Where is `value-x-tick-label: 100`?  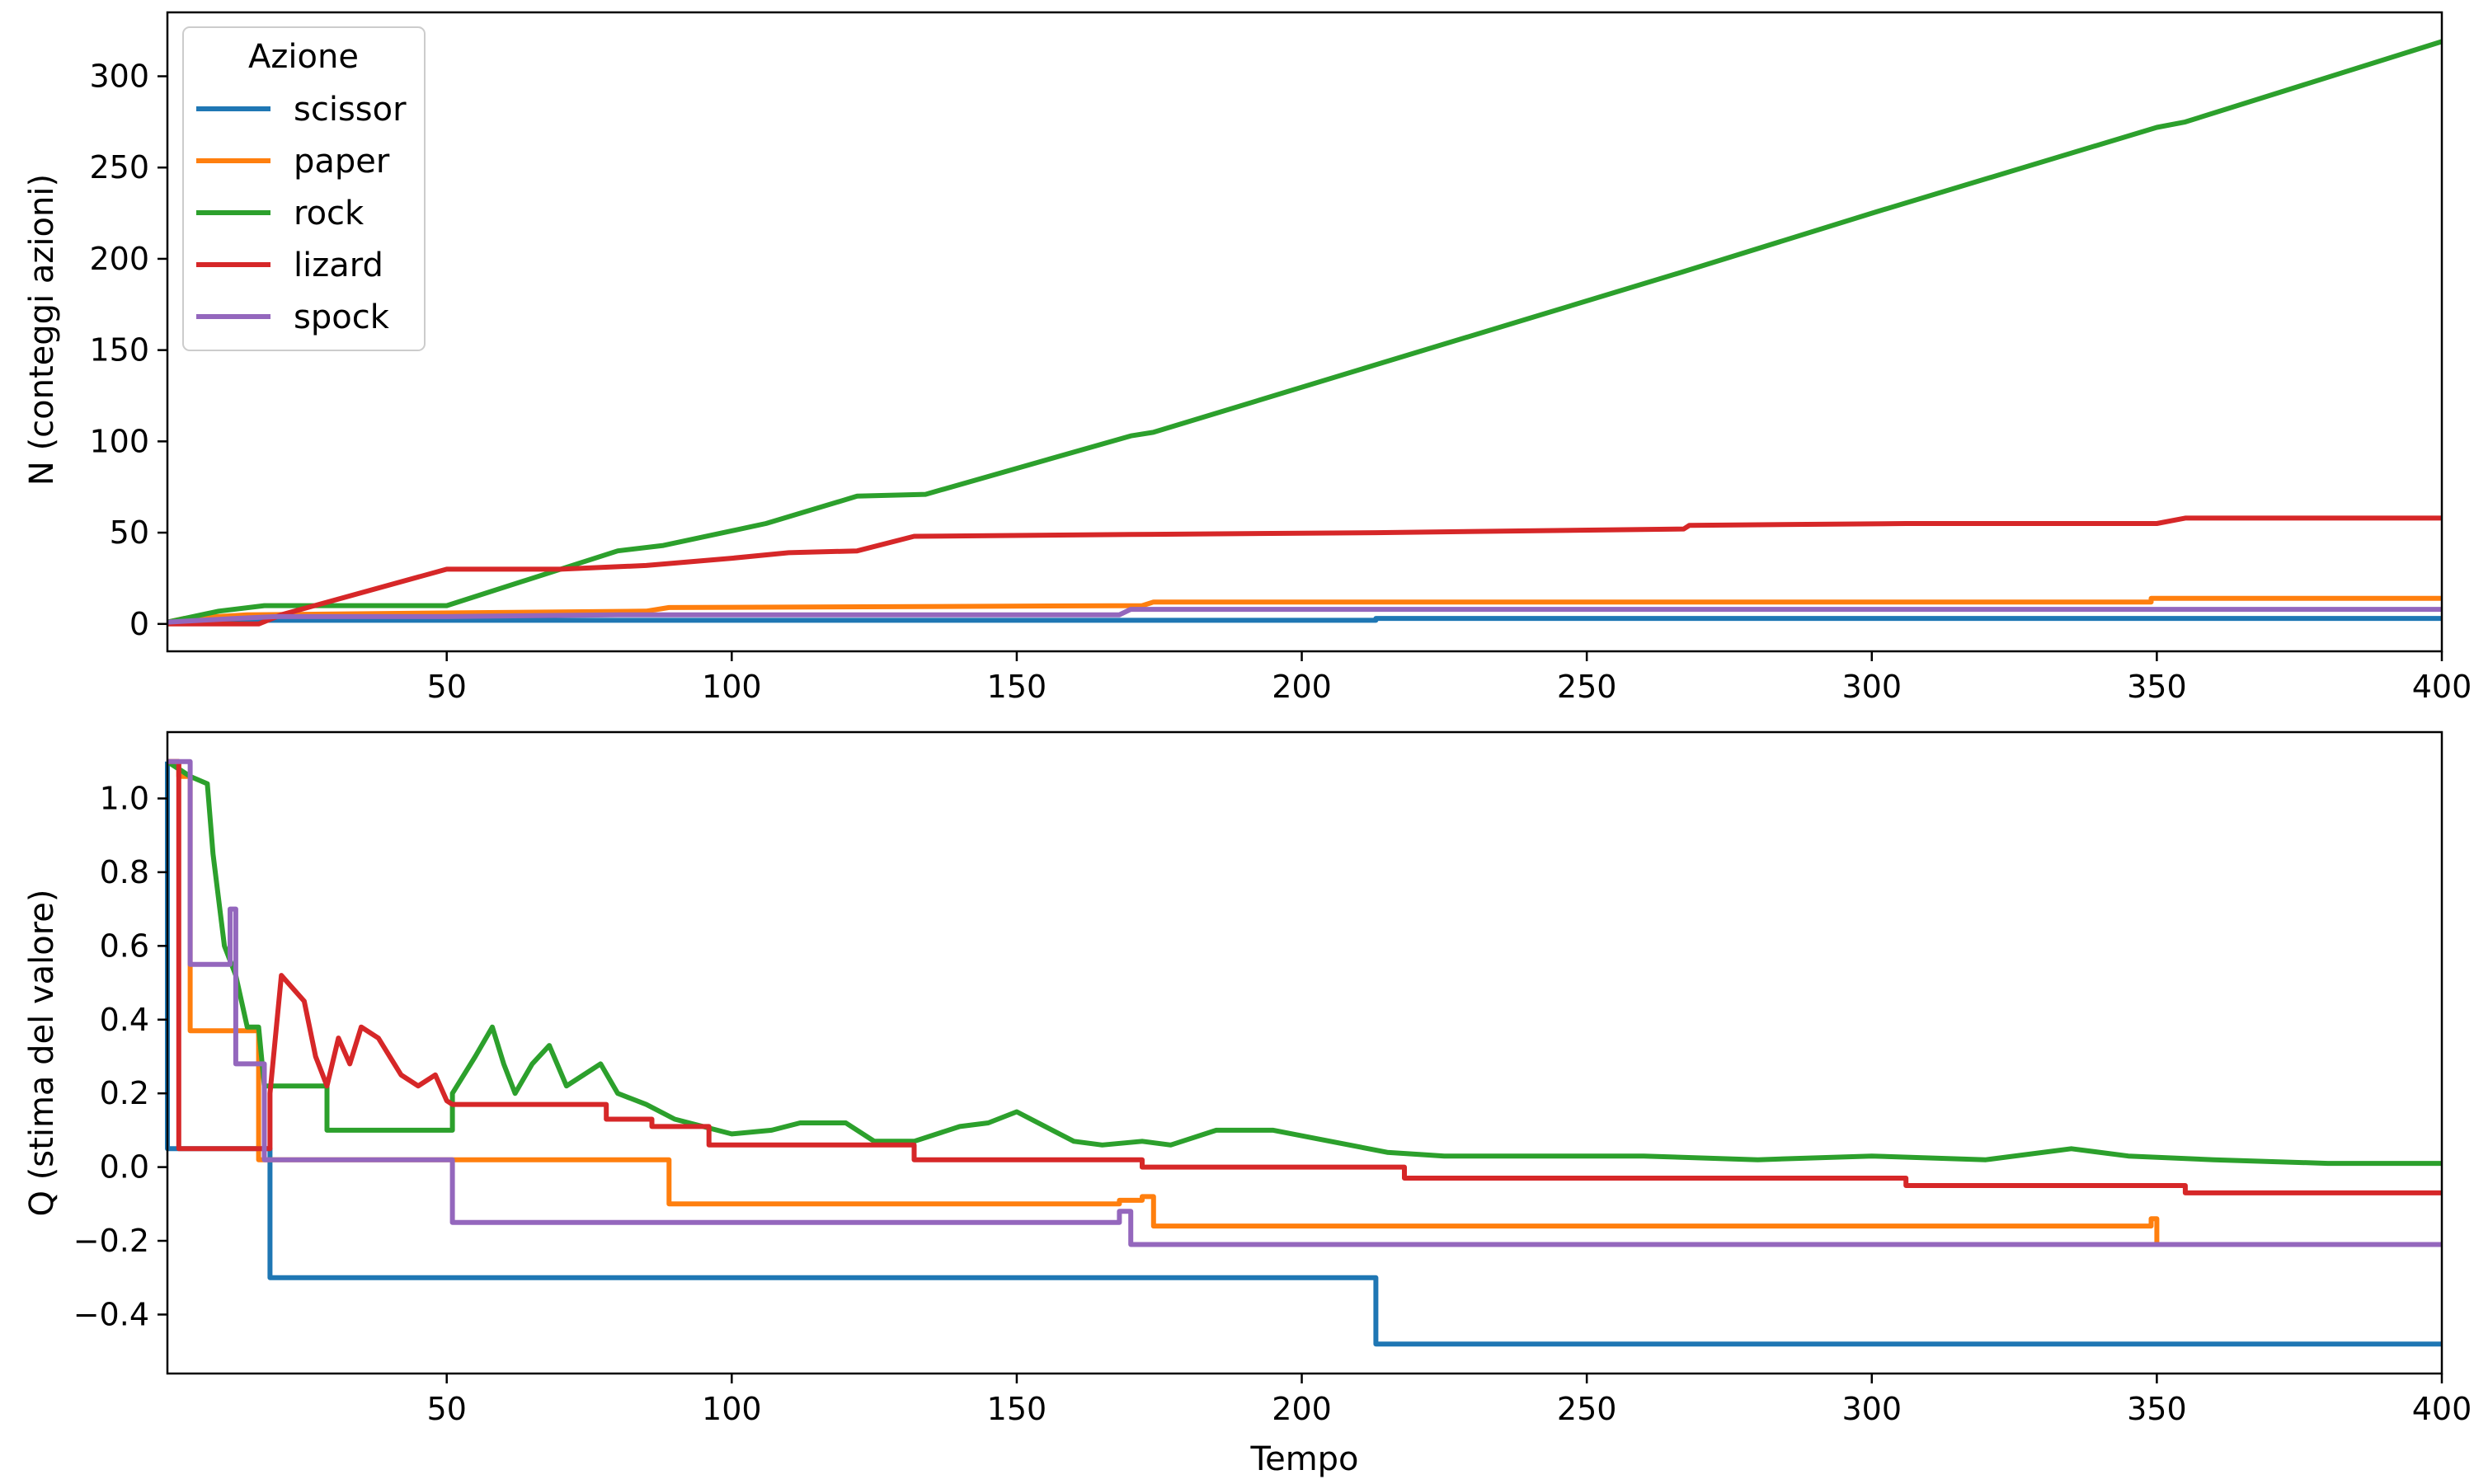
value-x-tick-label: 100 is located at coordinates (732, 1409).